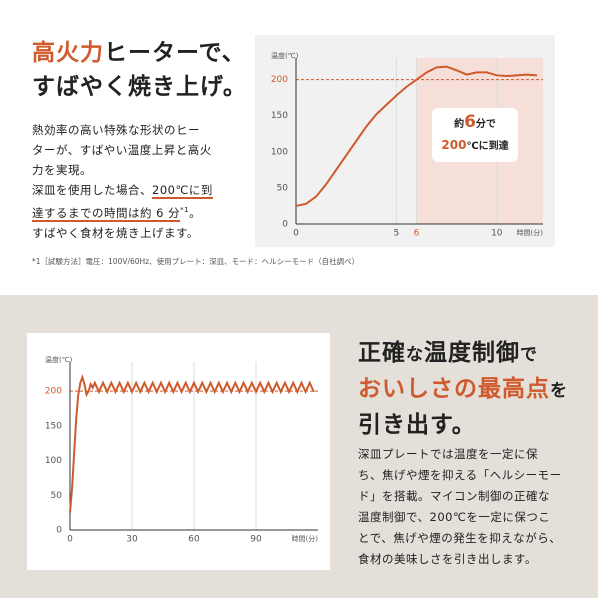 Image resolution: width=598 pixels, height=598 pixels. I want to click on text: 達するまでの時間は約 6 分, so click(106, 213).